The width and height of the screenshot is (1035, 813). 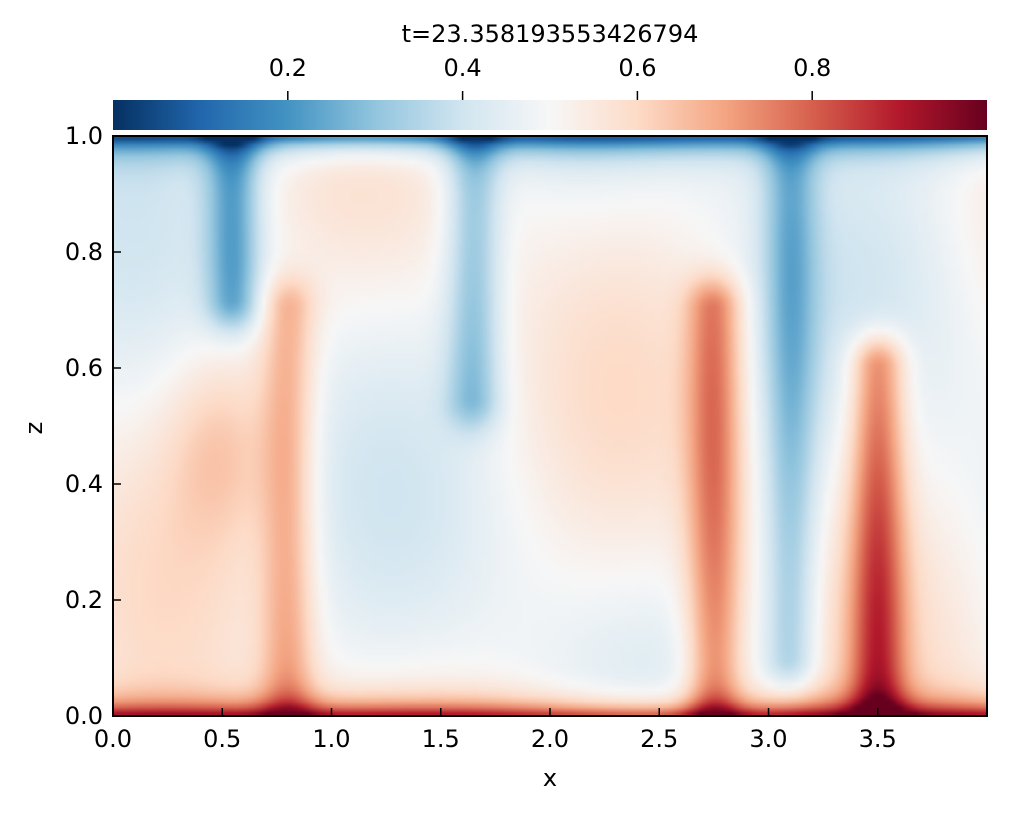 I want to click on x-tick-label: 2.5, so click(x=659, y=739).